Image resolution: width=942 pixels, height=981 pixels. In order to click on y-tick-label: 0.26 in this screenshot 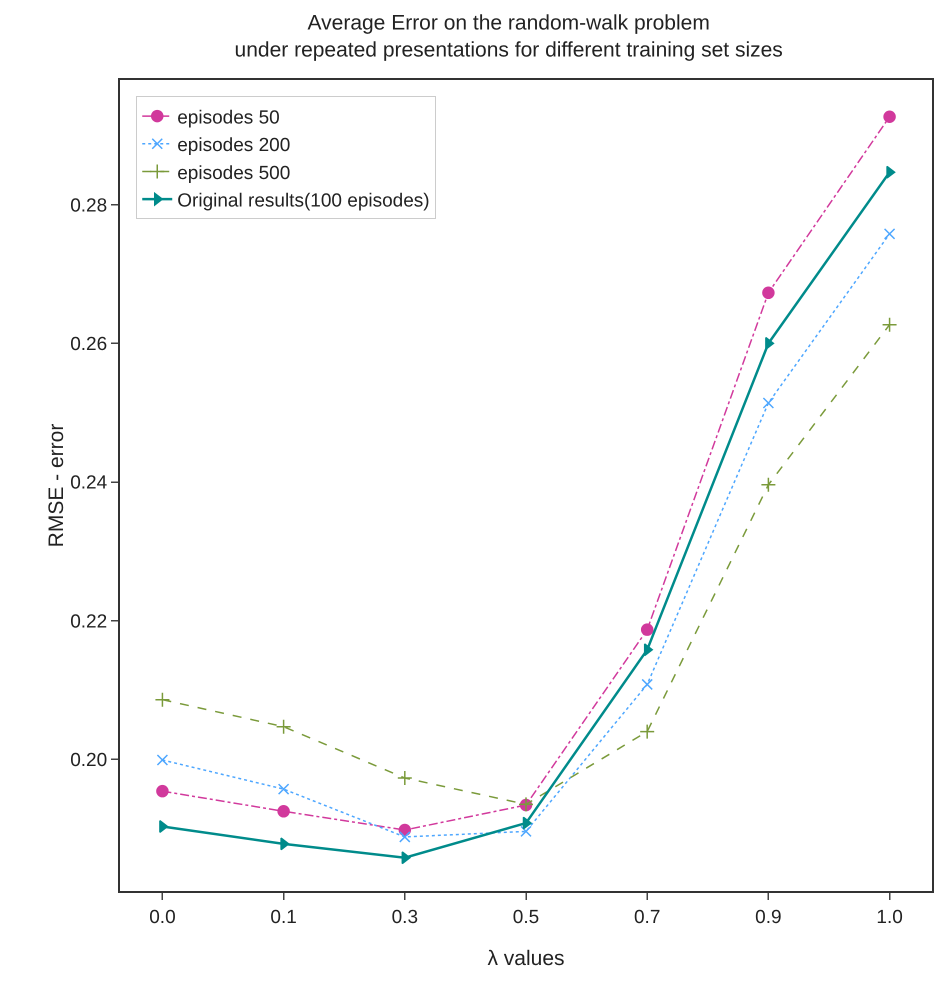, I will do `click(89, 345)`.